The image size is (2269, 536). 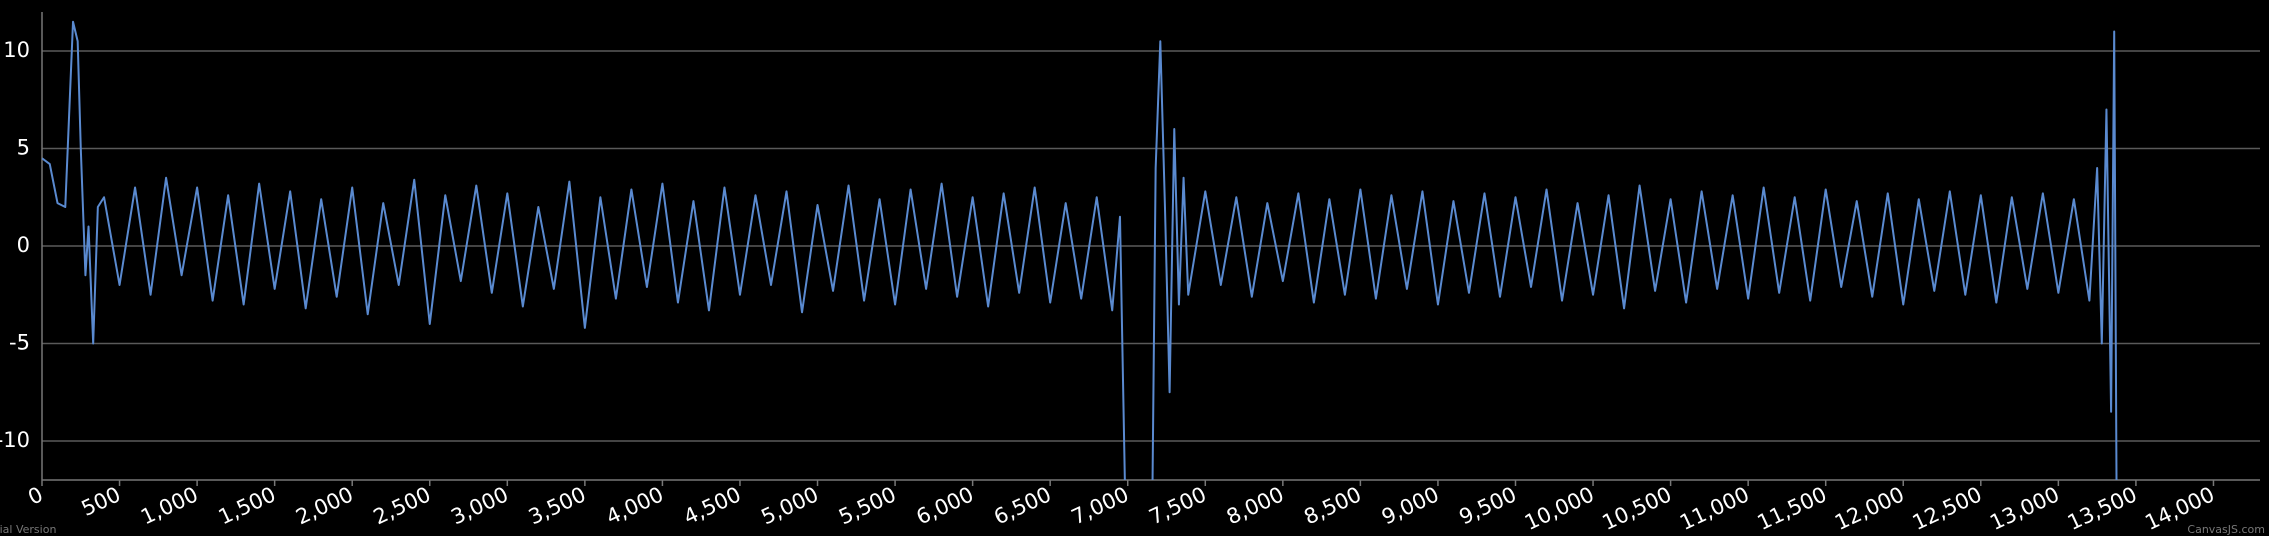 I want to click on y-tick-label: -10, so click(x=15, y=440).